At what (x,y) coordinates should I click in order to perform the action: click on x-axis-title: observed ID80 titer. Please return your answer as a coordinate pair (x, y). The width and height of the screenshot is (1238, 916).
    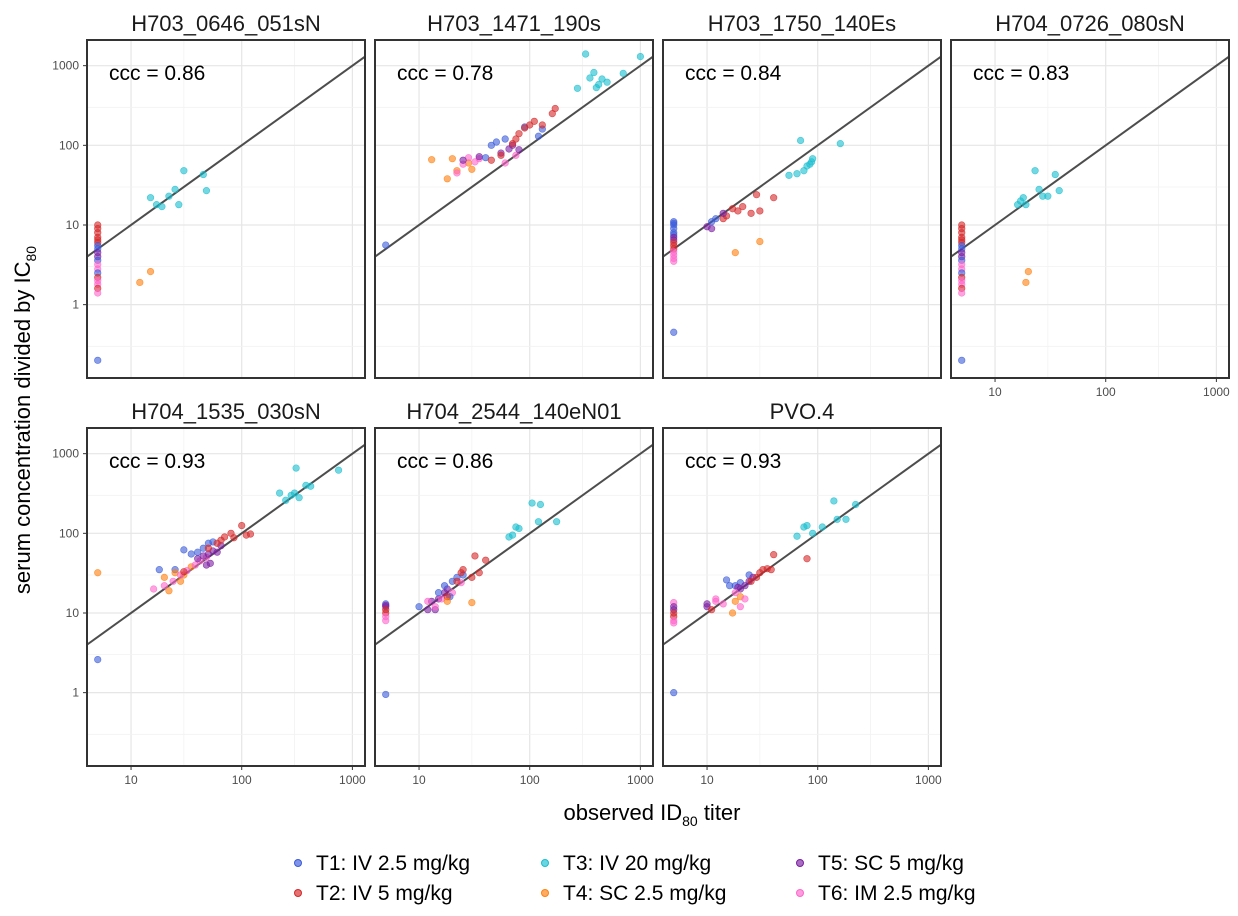
    Looking at the image, I should click on (652, 814).